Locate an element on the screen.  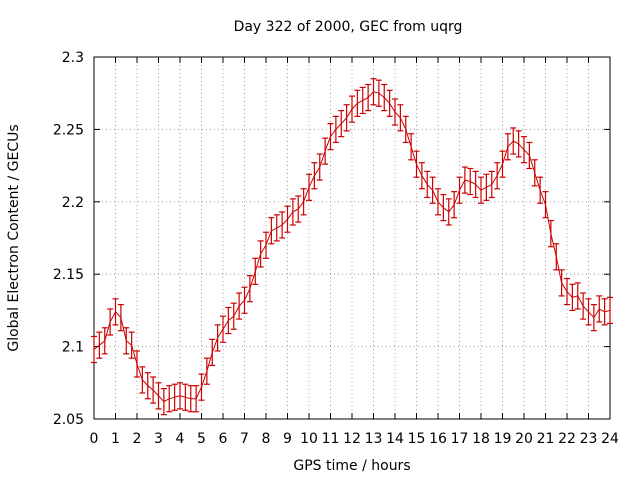
y-axis-label: Global Electron Content / GECUs is located at coordinates (14, 237).